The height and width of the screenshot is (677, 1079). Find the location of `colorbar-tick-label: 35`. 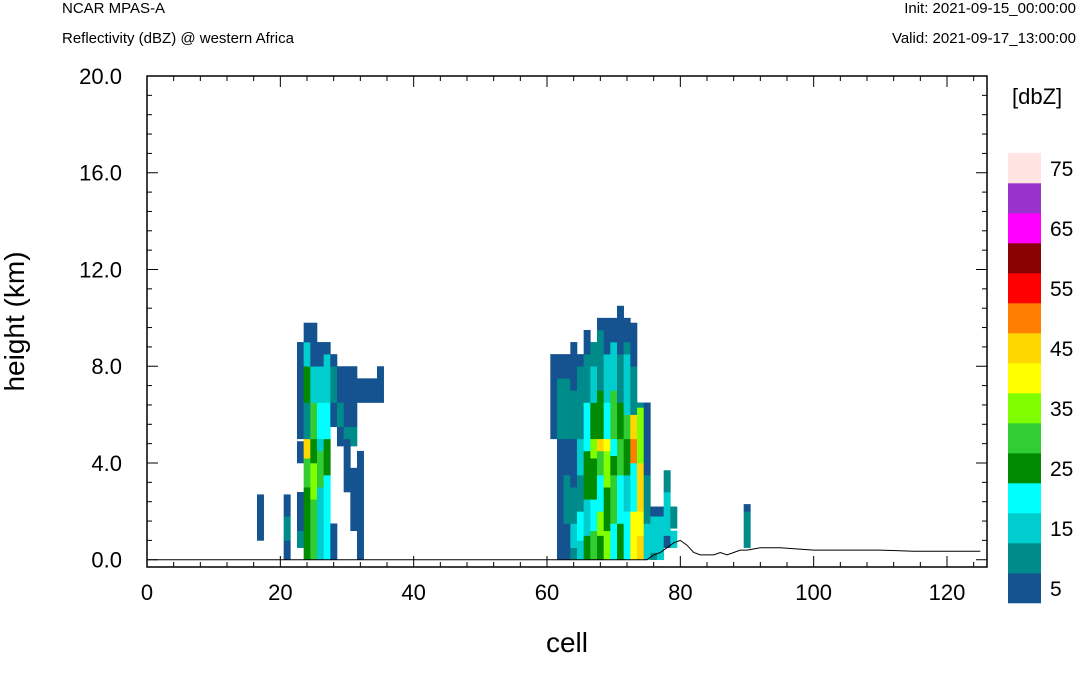

colorbar-tick-label: 35 is located at coordinates (1061, 409).